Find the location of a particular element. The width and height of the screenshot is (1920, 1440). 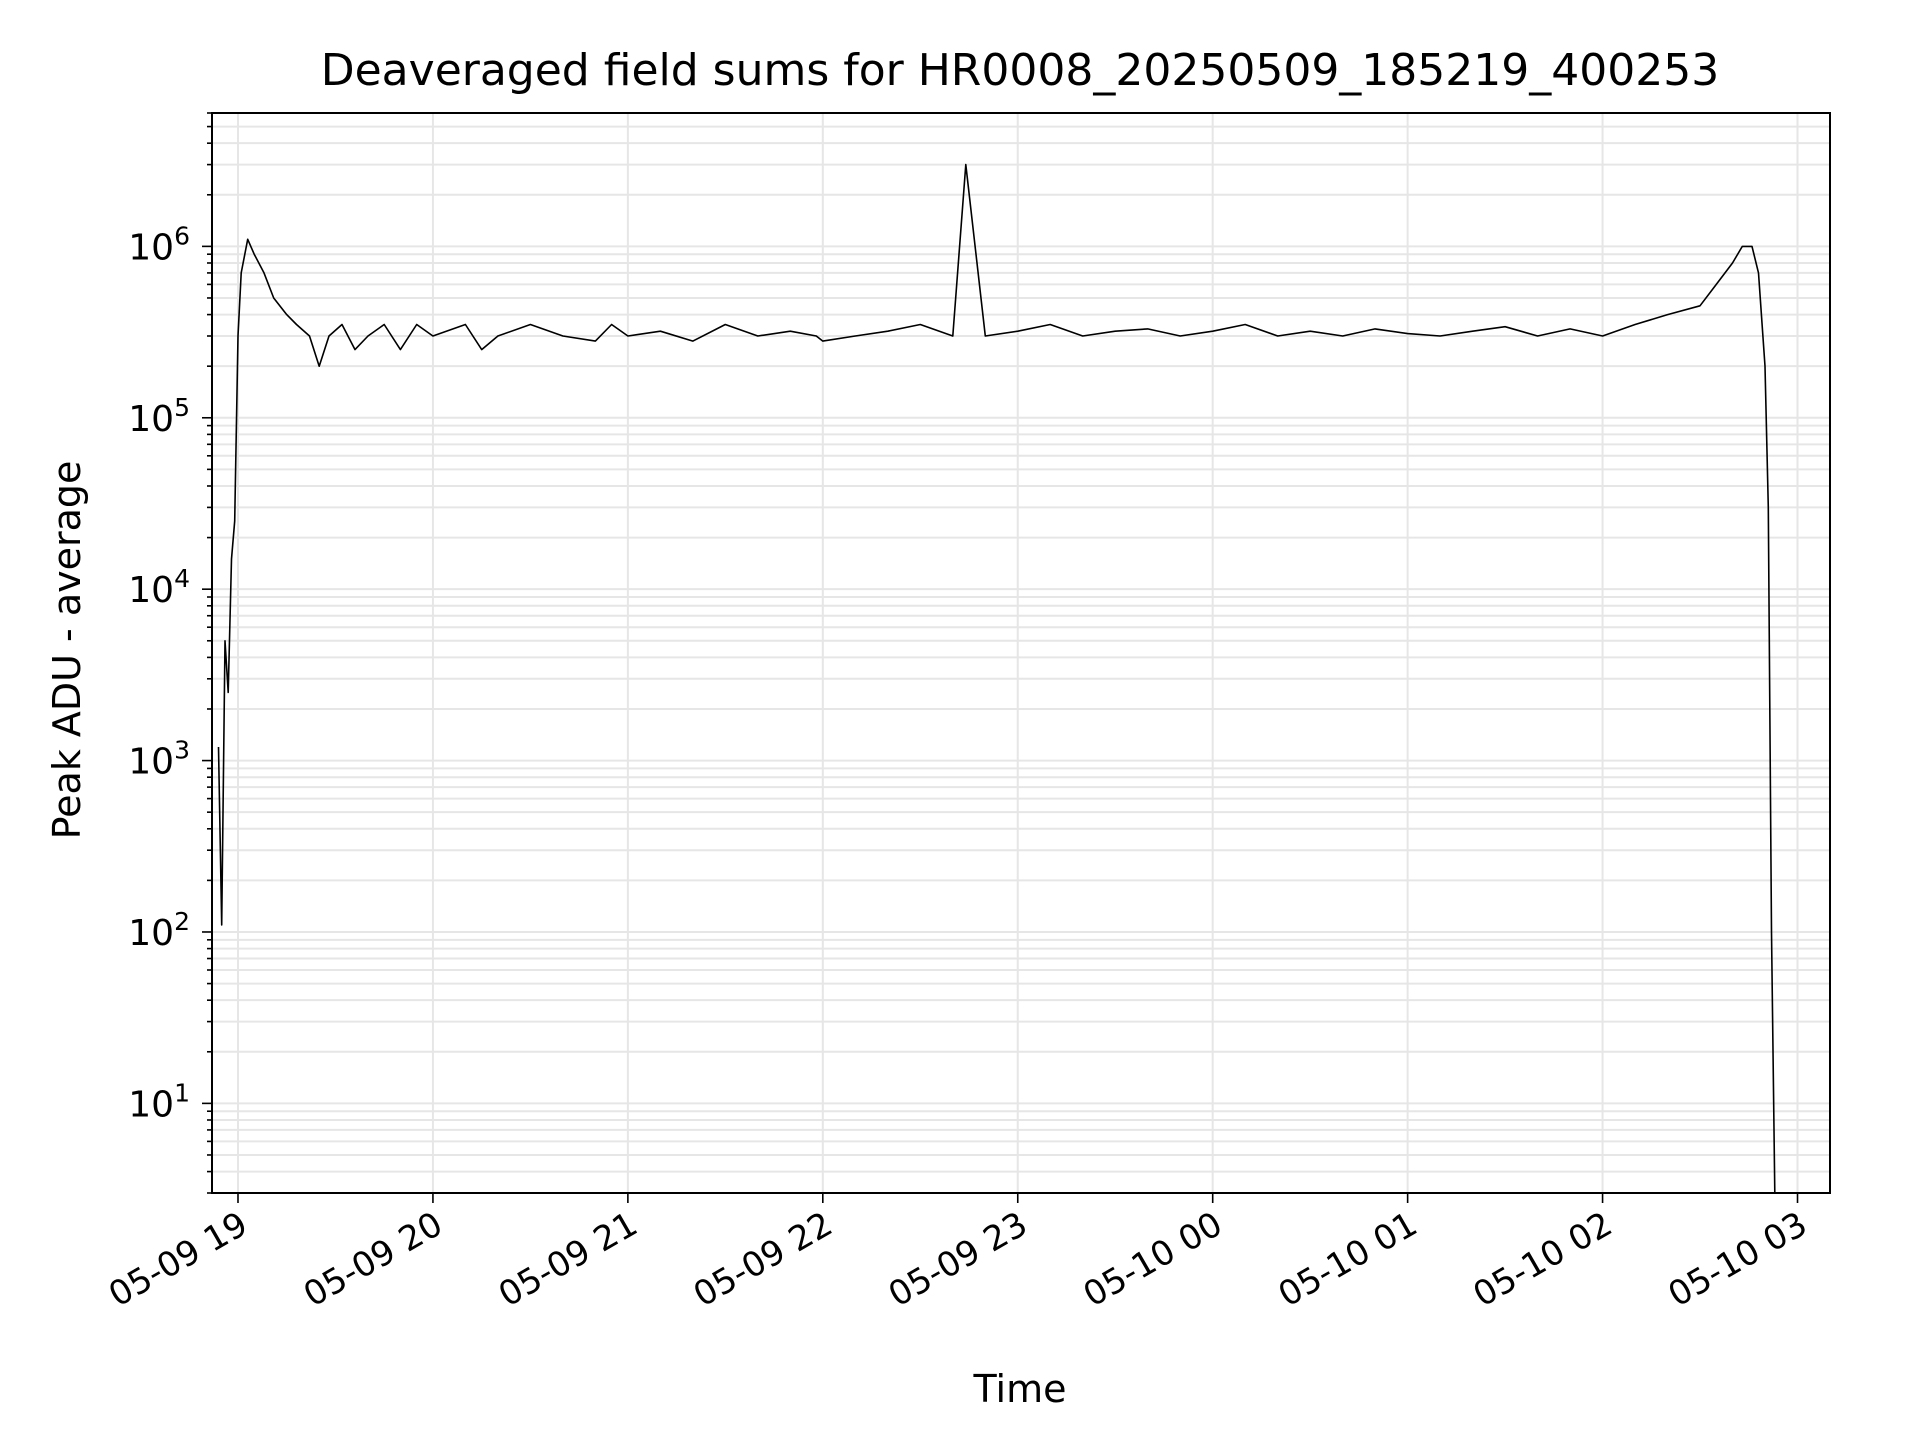

y-tick-label: 10⁴ is located at coordinates (159, 587).